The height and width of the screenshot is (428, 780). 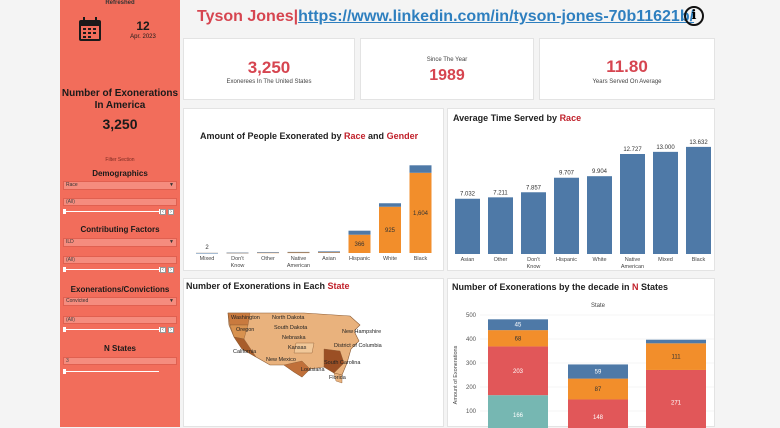 What do you see at coordinates (298, 266) in the screenshot?
I see `tick-label: American` at bounding box center [298, 266].